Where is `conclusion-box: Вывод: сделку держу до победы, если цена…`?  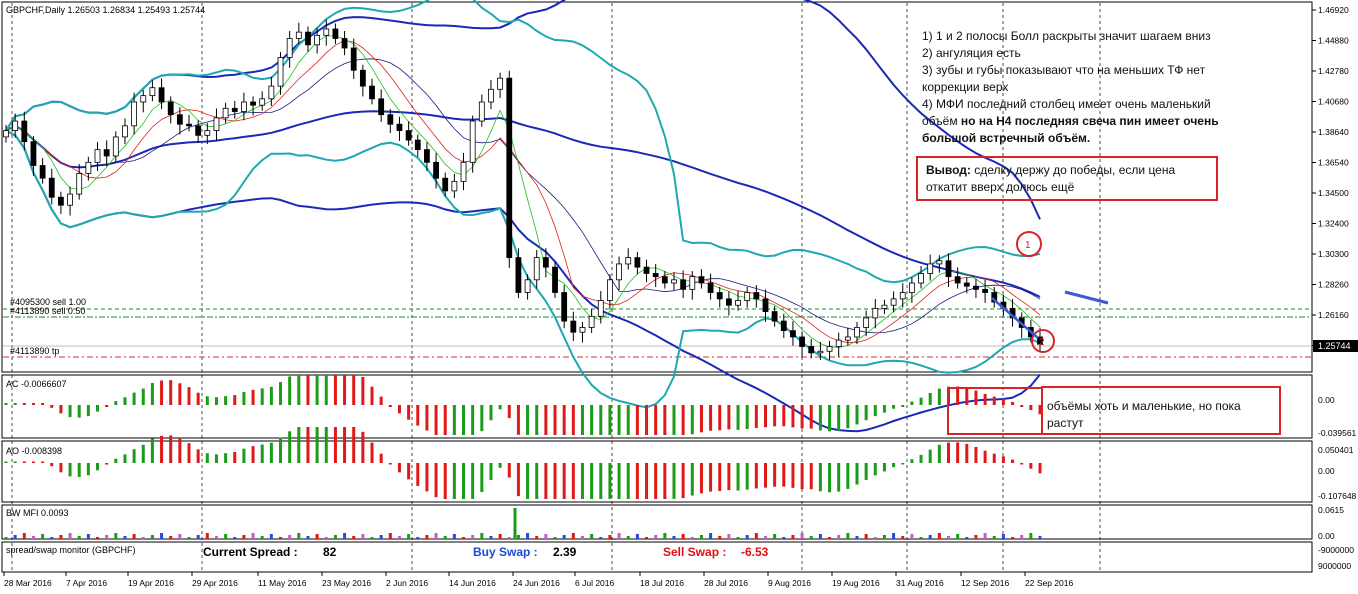
conclusion-box: Вывод: сделку держу до победы, если цена… is located at coordinates (1067, 178).